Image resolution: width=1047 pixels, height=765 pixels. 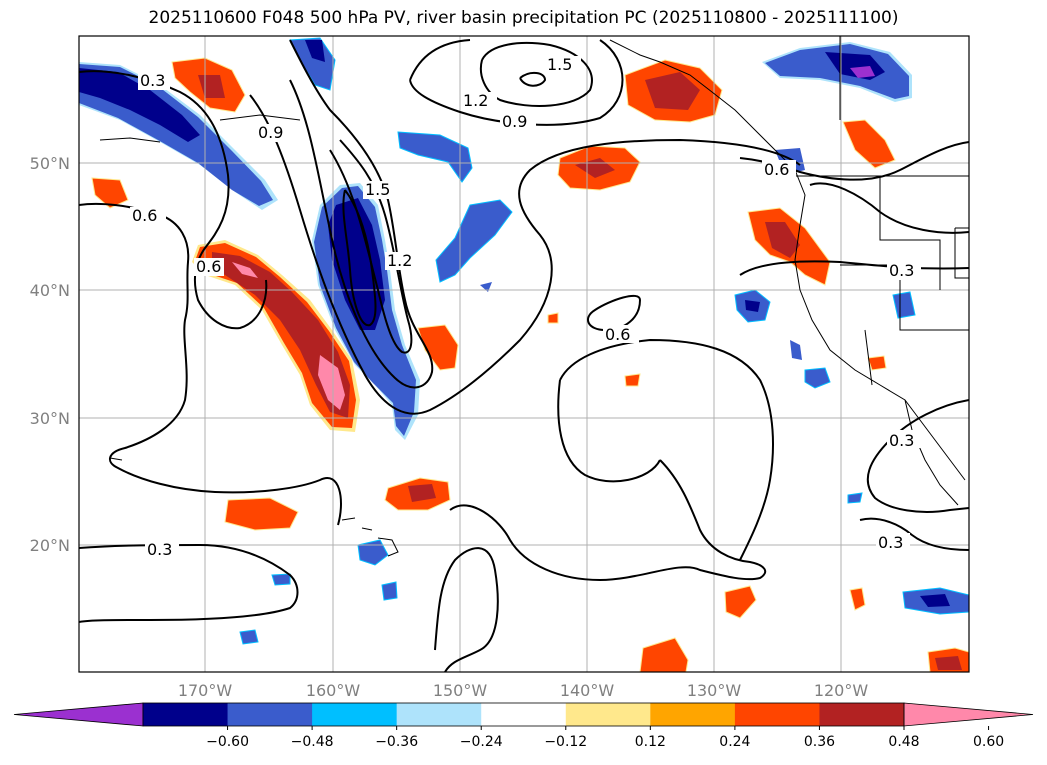 I want to click on lon-label: 130°W, so click(x=714, y=690).